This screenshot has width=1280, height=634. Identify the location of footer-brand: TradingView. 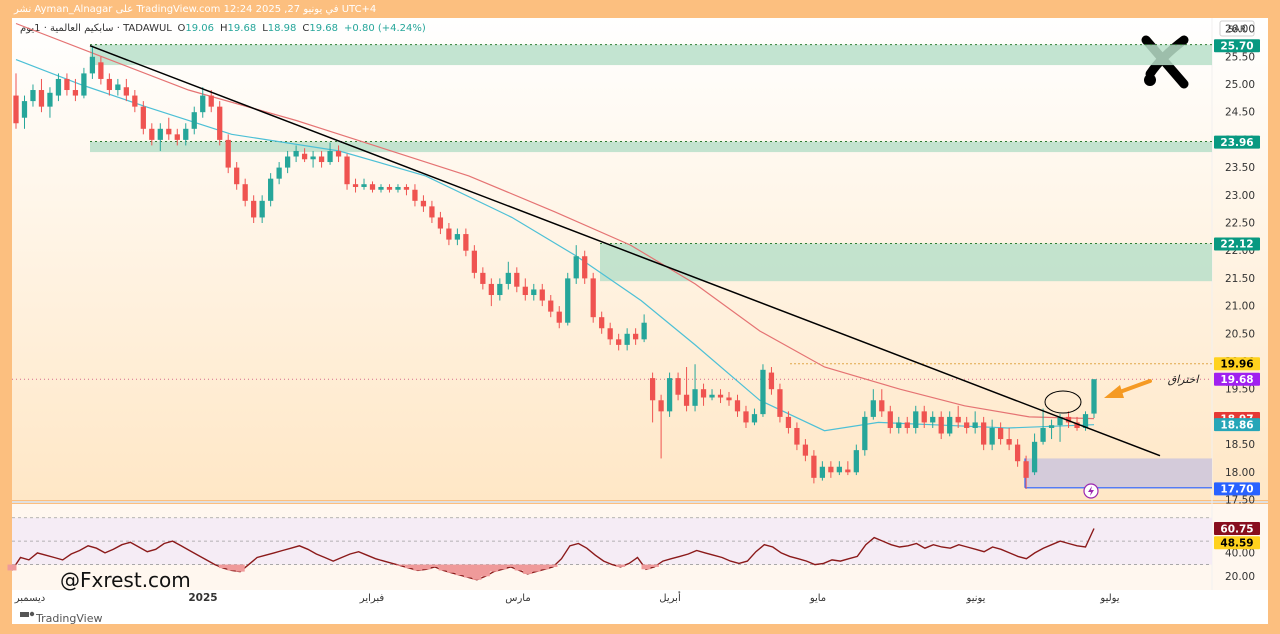
(68, 618).